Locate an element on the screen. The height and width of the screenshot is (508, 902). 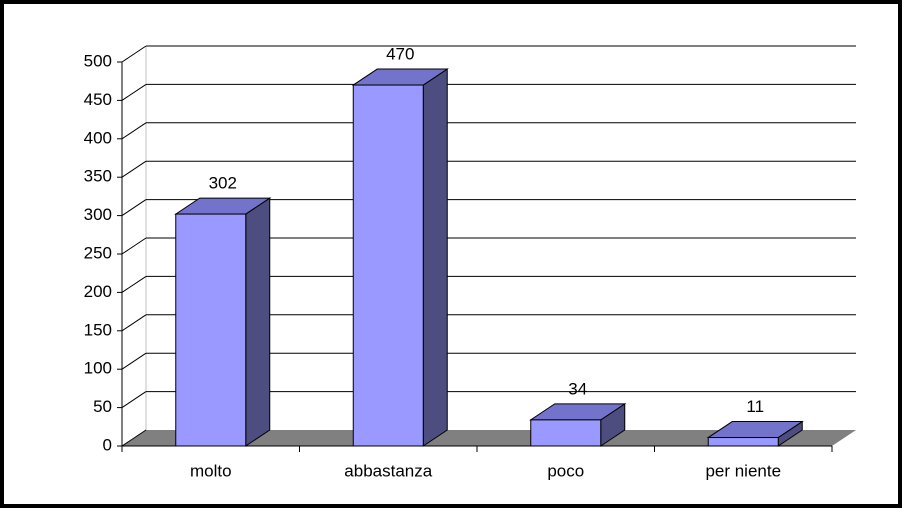
y-tick-label: 350 is located at coordinates (98, 176).